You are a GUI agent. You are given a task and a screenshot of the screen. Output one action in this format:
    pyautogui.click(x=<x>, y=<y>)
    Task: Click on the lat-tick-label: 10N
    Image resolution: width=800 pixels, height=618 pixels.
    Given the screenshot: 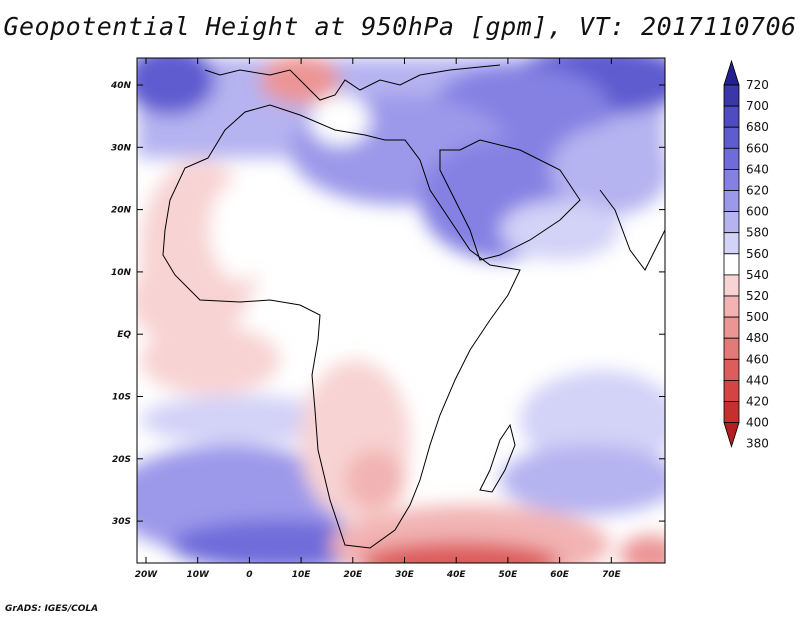 What is the action you would take?
    pyautogui.click(x=121, y=273)
    